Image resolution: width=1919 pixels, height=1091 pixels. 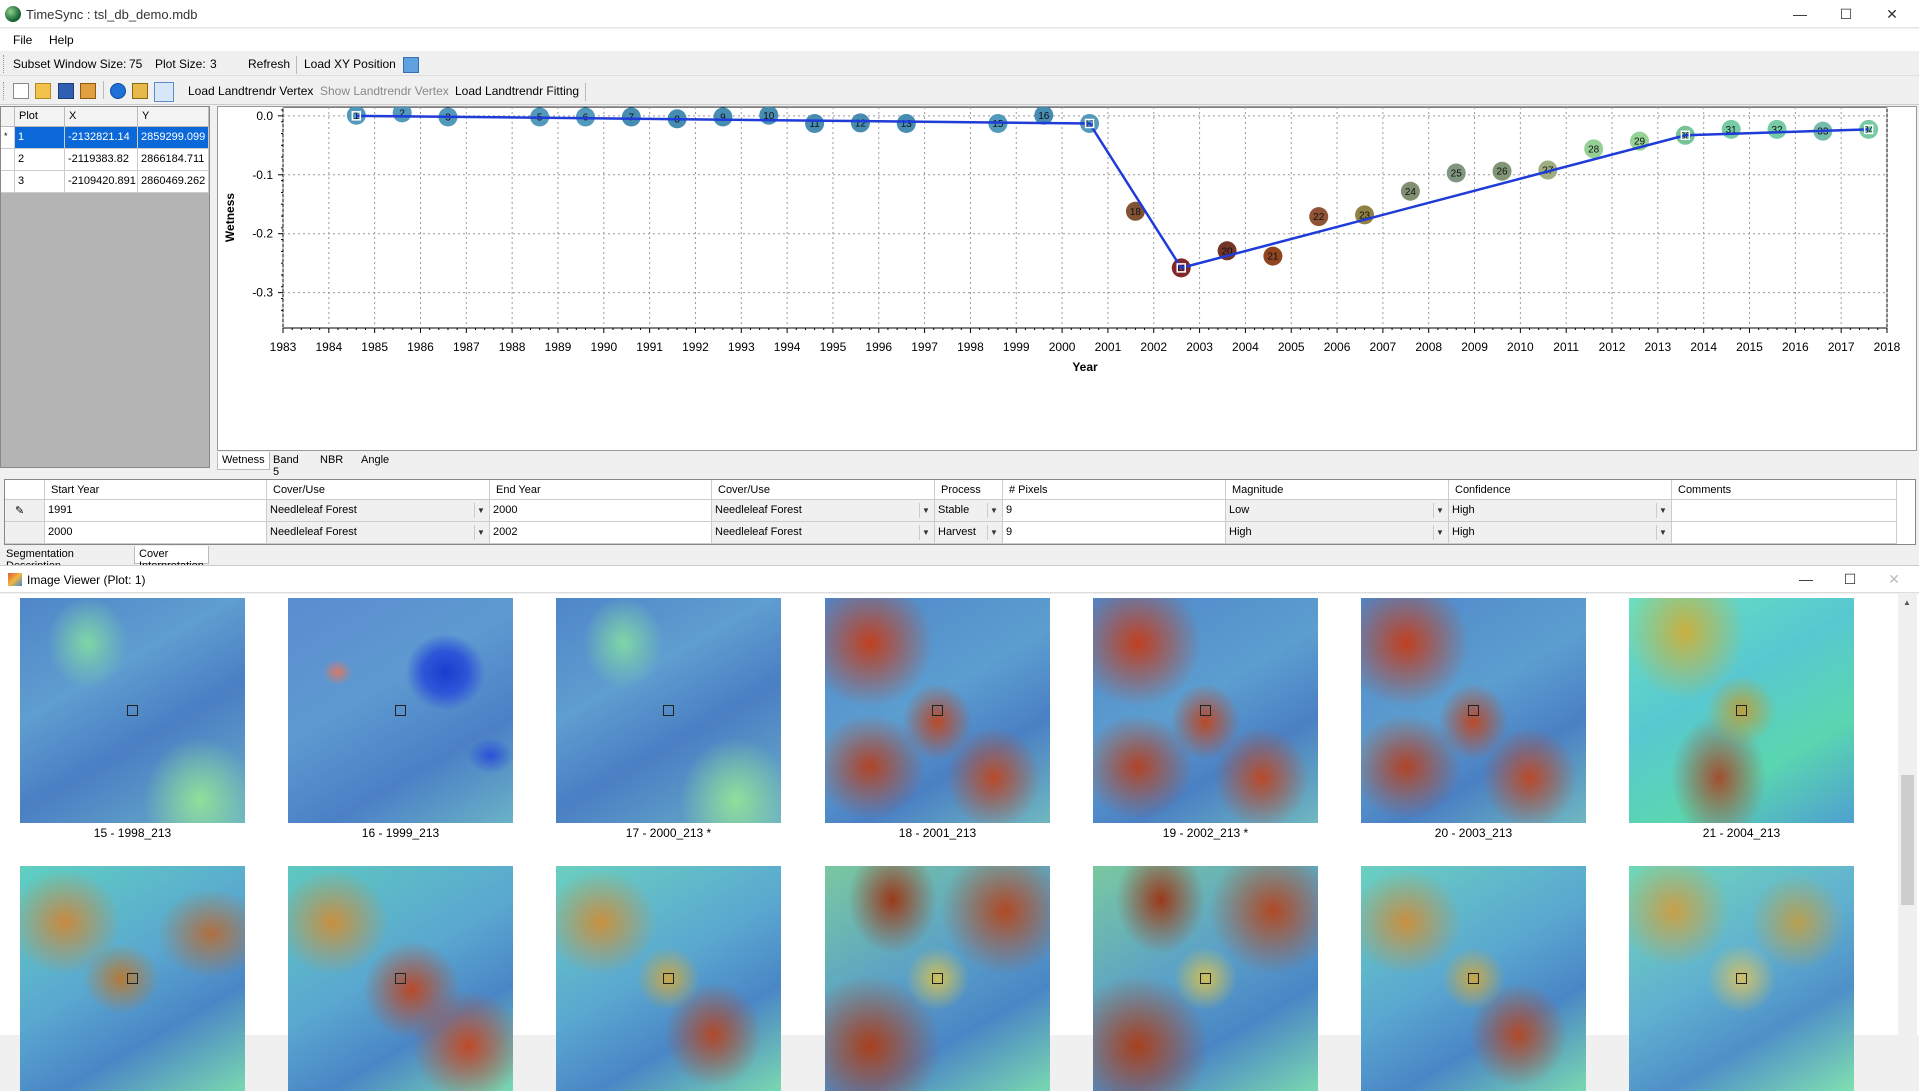 What do you see at coordinates (21, 91) in the screenshot?
I see `new-icon` at bounding box center [21, 91].